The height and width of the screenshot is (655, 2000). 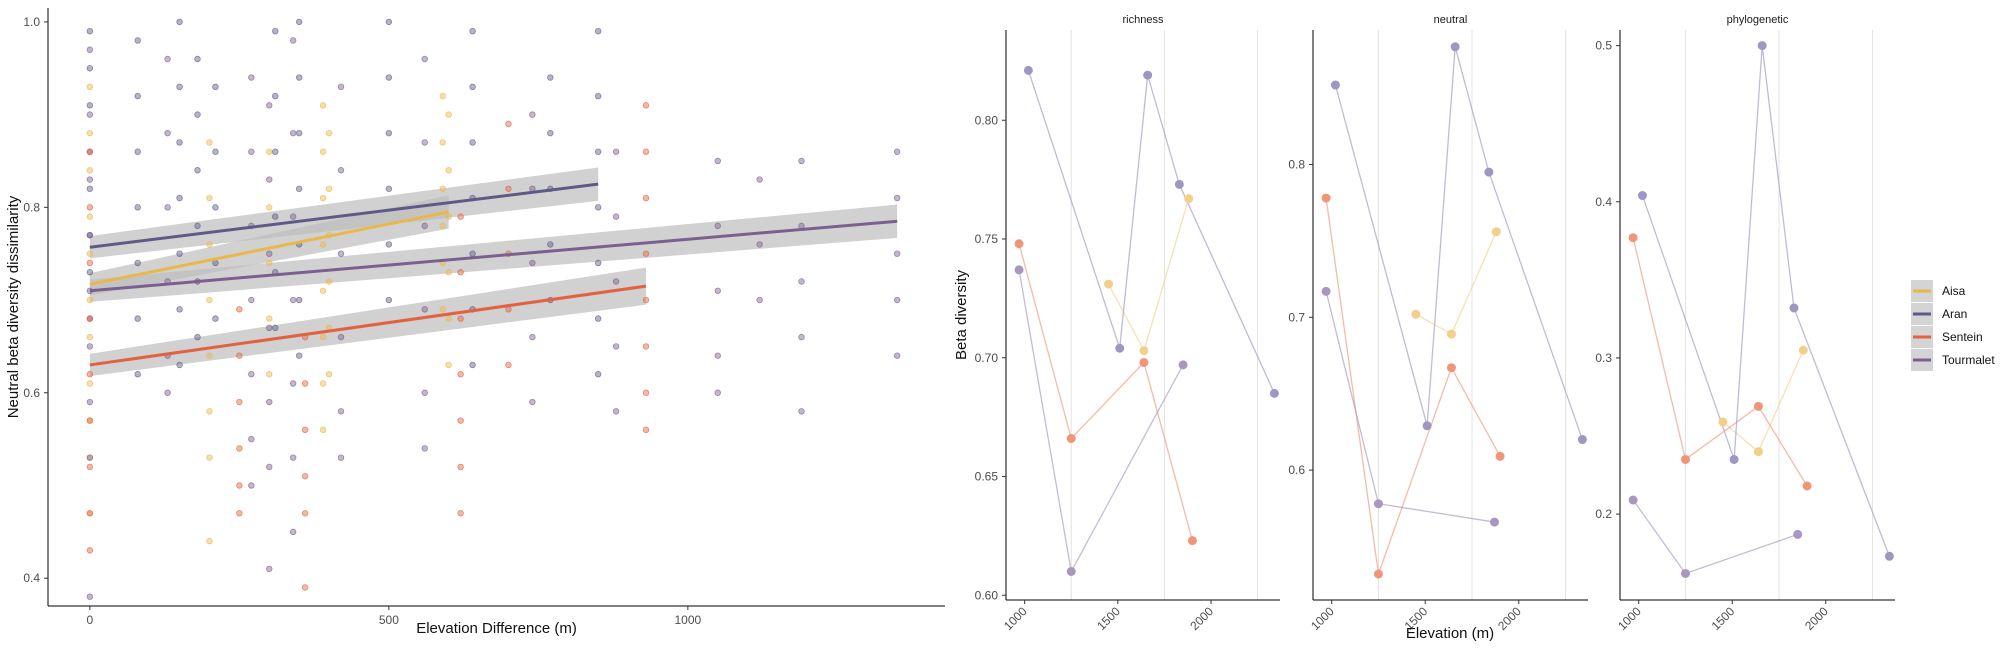 What do you see at coordinates (493, 253) in the screenshot?
I see `confidence-band-tourmalet` at bounding box center [493, 253].